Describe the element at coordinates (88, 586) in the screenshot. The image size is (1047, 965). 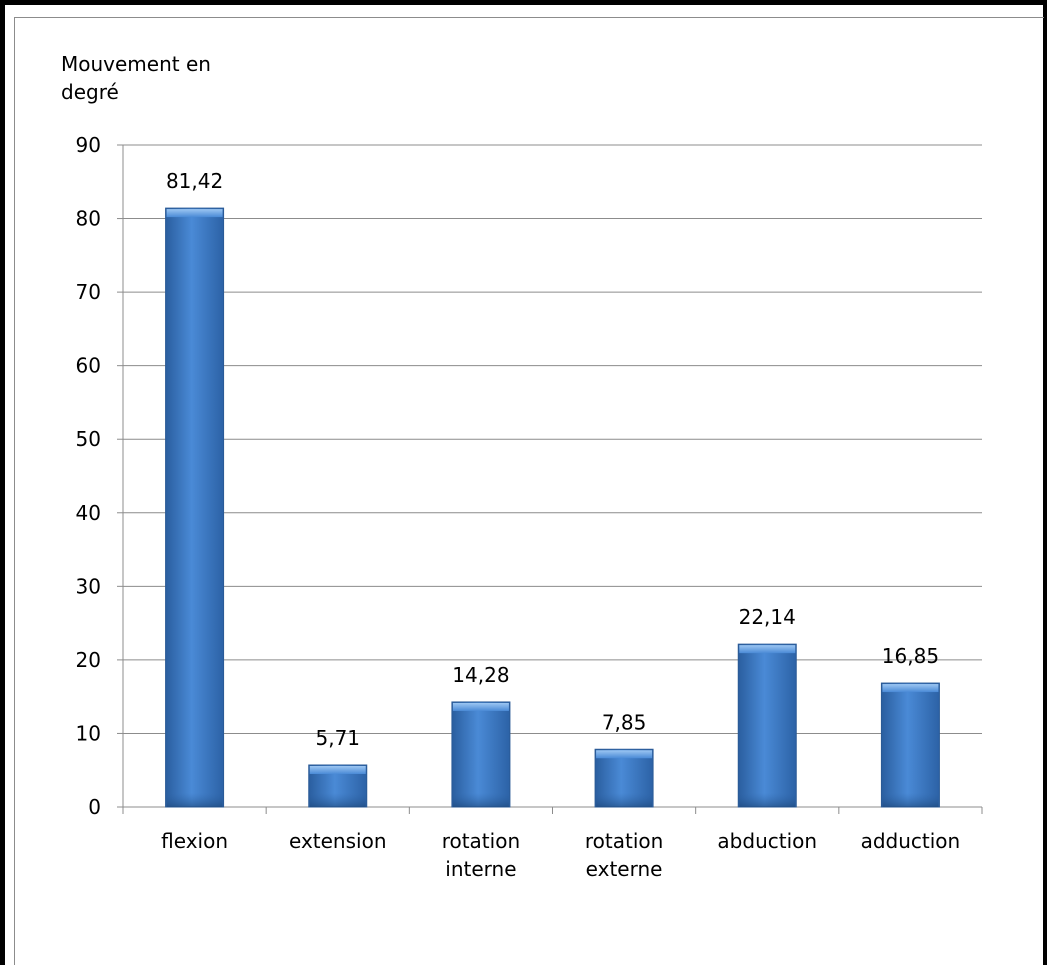
I see `y-tick-label: 30` at that location.